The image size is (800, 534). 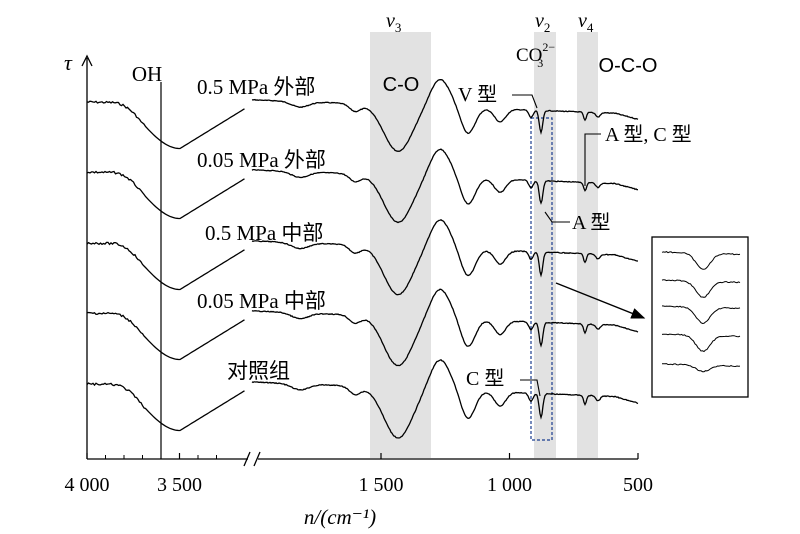 What do you see at coordinates (264, 233) in the screenshot?
I see `series-label-3: 0.5 MPa 中部` at bounding box center [264, 233].